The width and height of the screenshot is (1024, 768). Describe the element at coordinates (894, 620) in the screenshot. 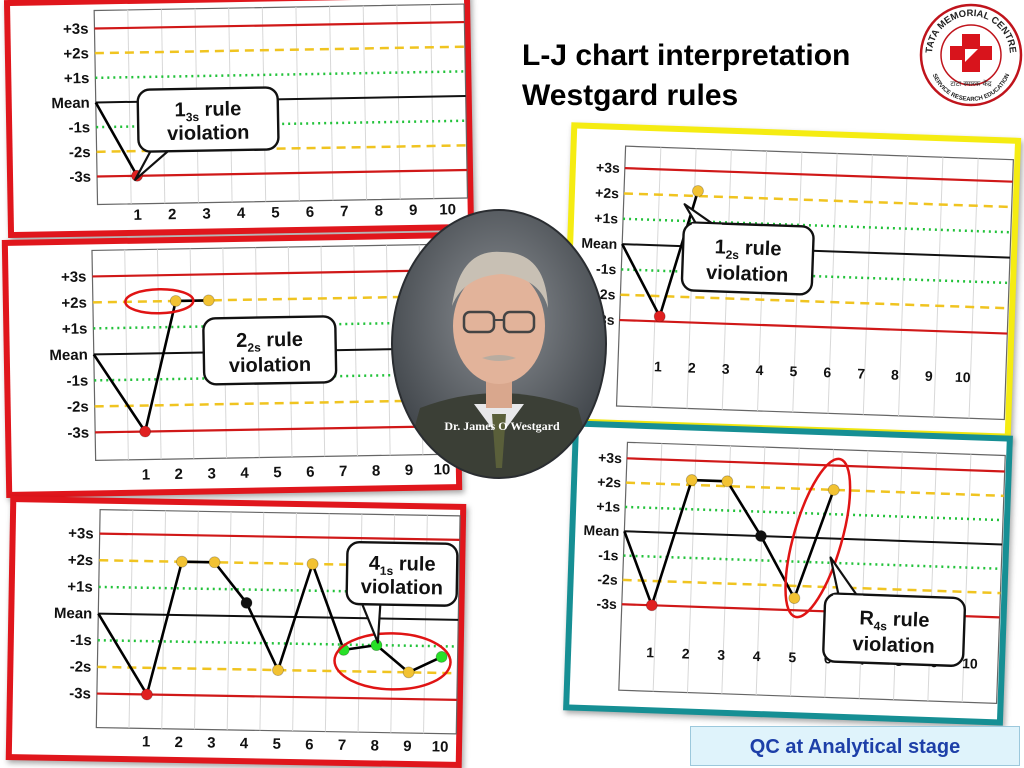

I see `callout-rule-name: R4s rule` at that location.